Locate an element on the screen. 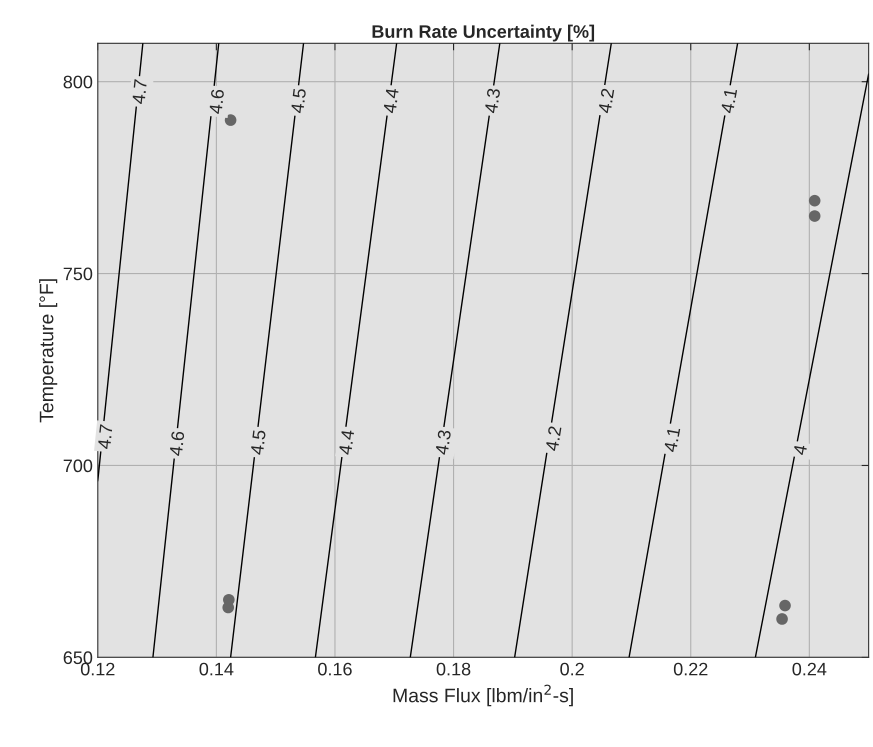 This screenshot has width=873, height=747. x-tick-label: 0.24 is located at coordinates (809, 669).